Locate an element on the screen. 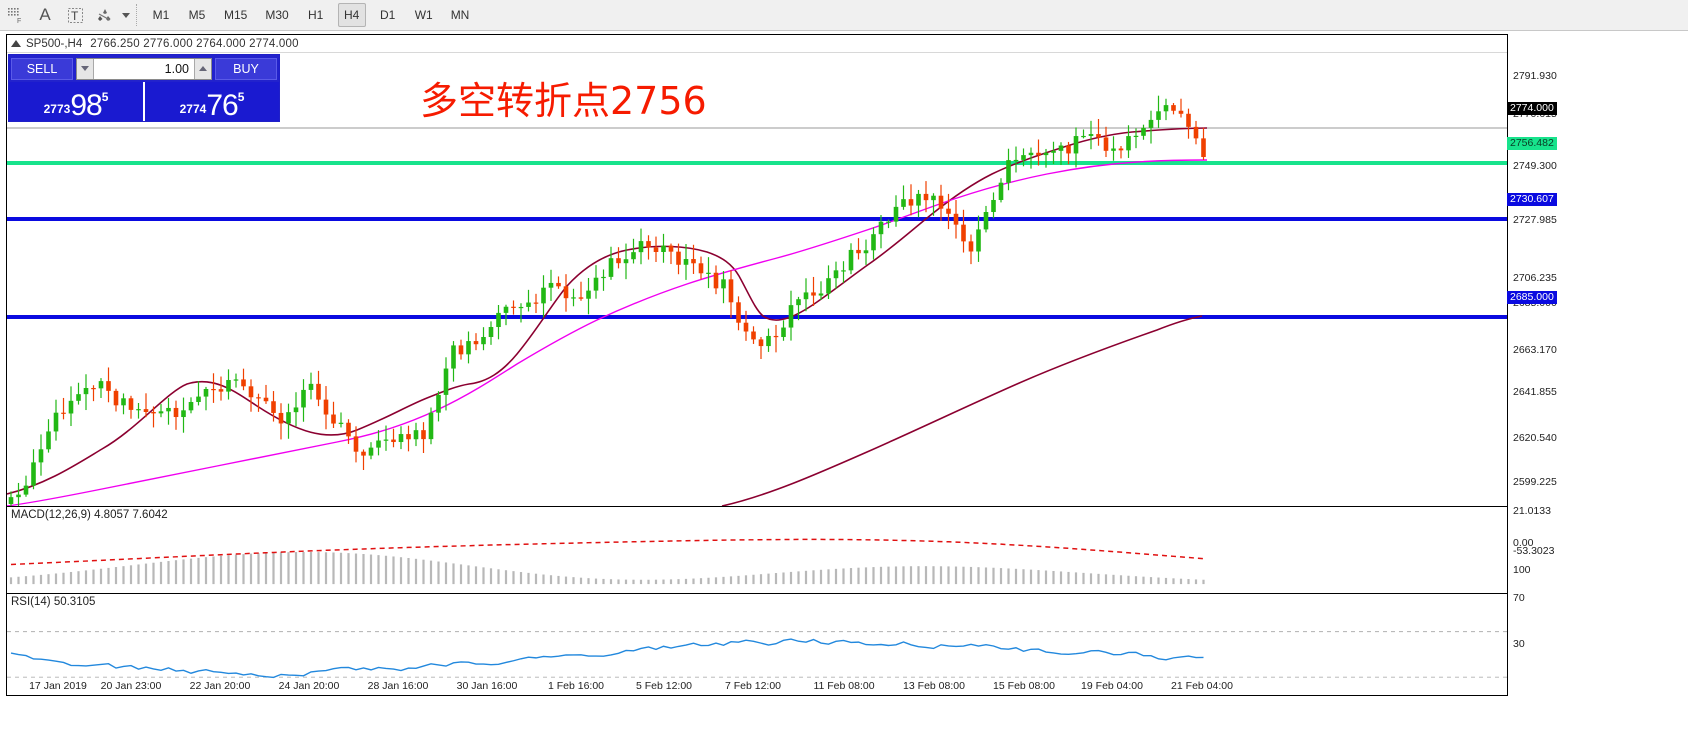 The width and height of the screenshot is (1688, 753). collapse-triangle-icon is located at coordinates (16, 43).